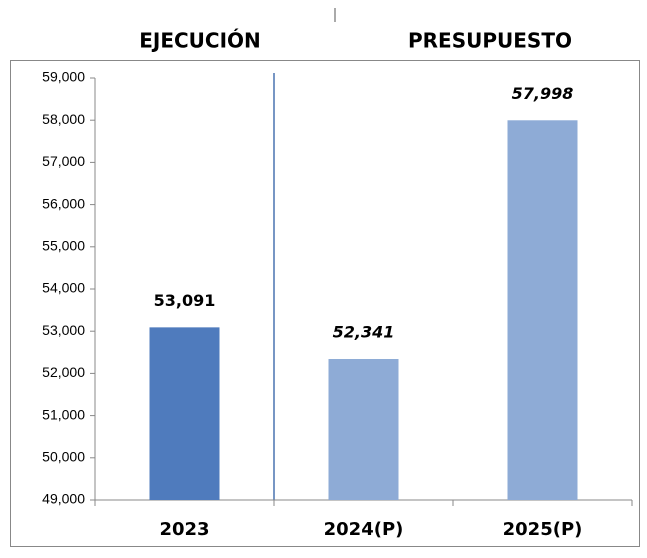  I want to click on data-label: 52,341, so click(364, 332).